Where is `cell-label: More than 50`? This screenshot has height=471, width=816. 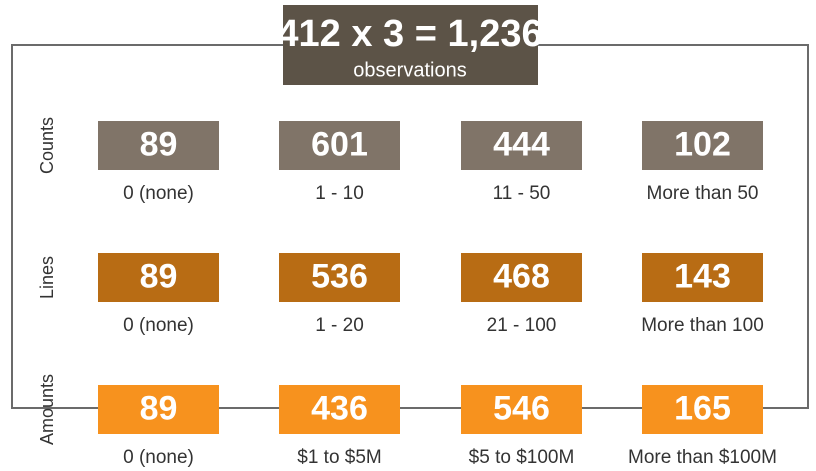 cell-label: More than 50 is located at coordinates (703, 193).